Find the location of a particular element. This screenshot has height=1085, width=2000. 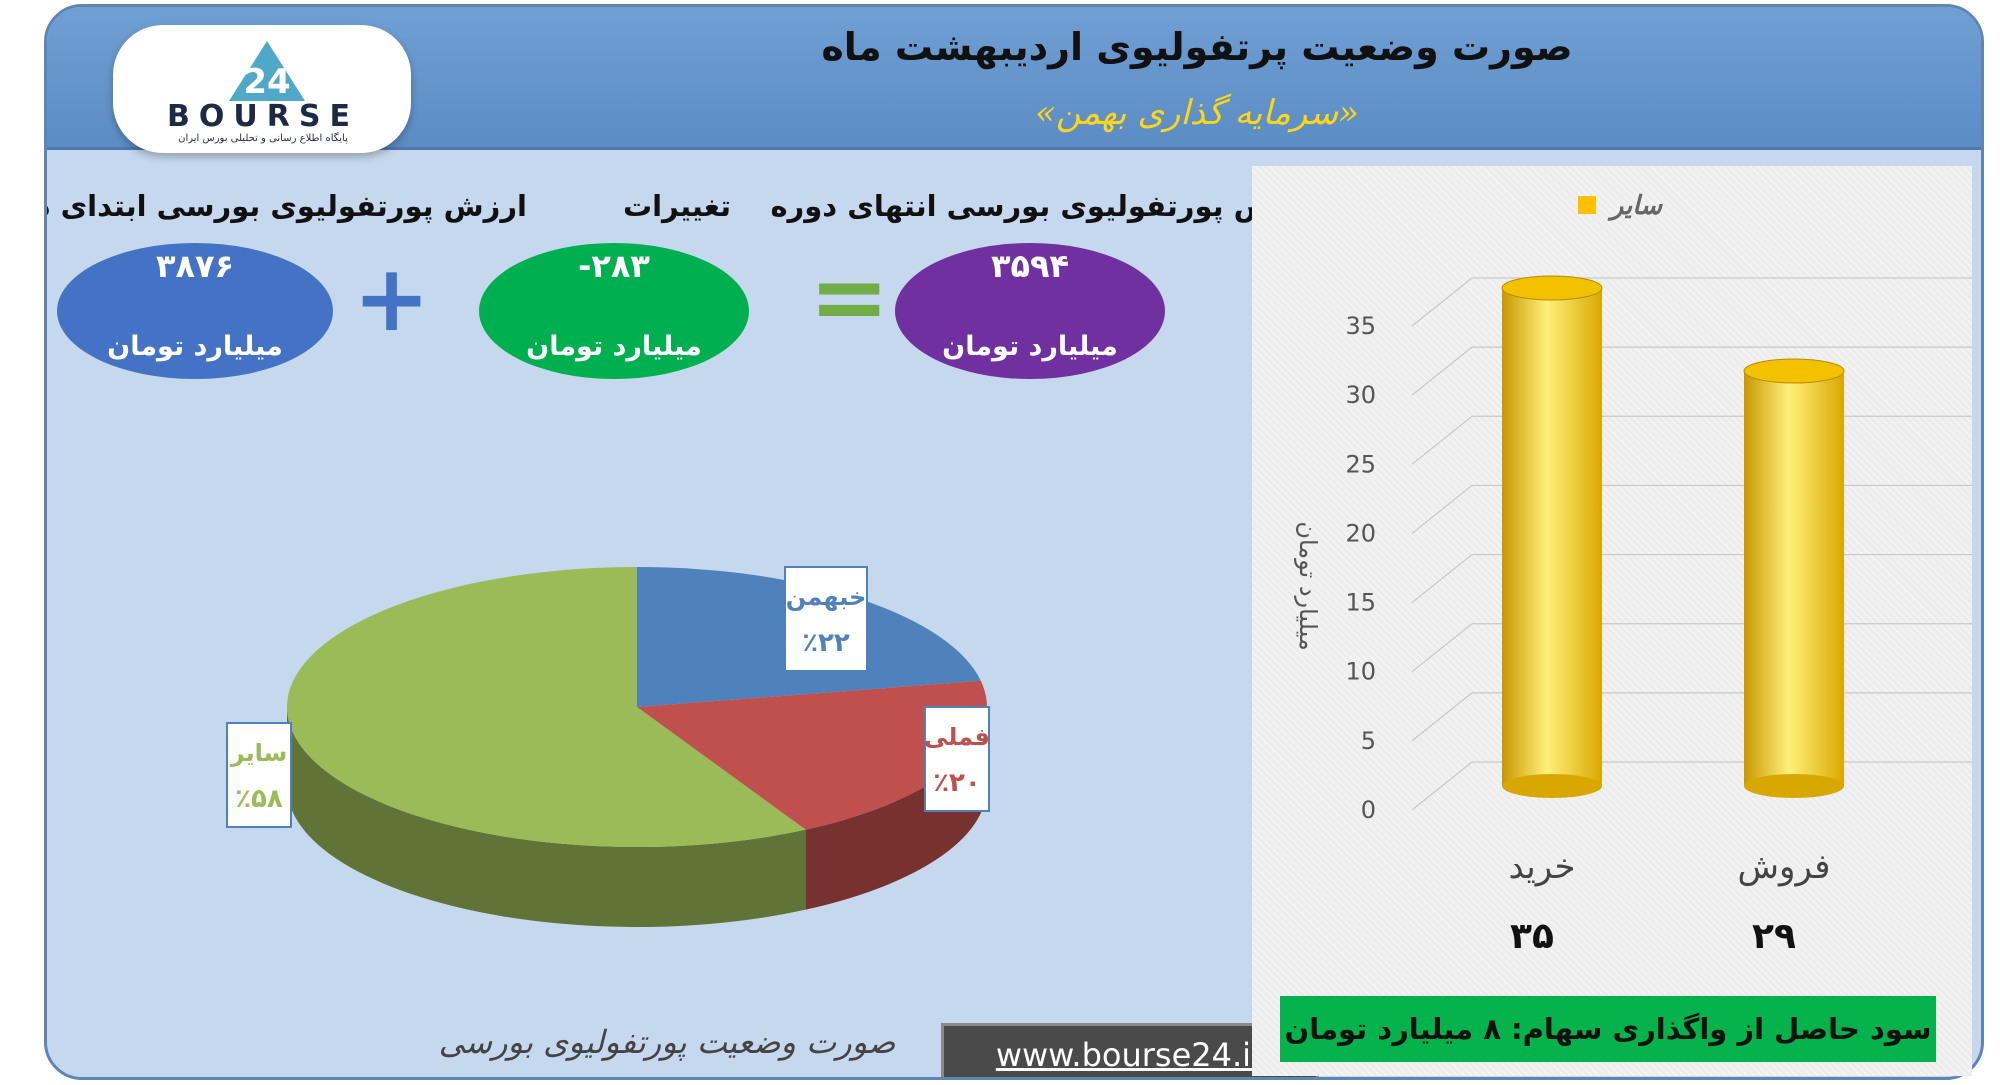

equals-sign: = is located at coordinates (849, 297).